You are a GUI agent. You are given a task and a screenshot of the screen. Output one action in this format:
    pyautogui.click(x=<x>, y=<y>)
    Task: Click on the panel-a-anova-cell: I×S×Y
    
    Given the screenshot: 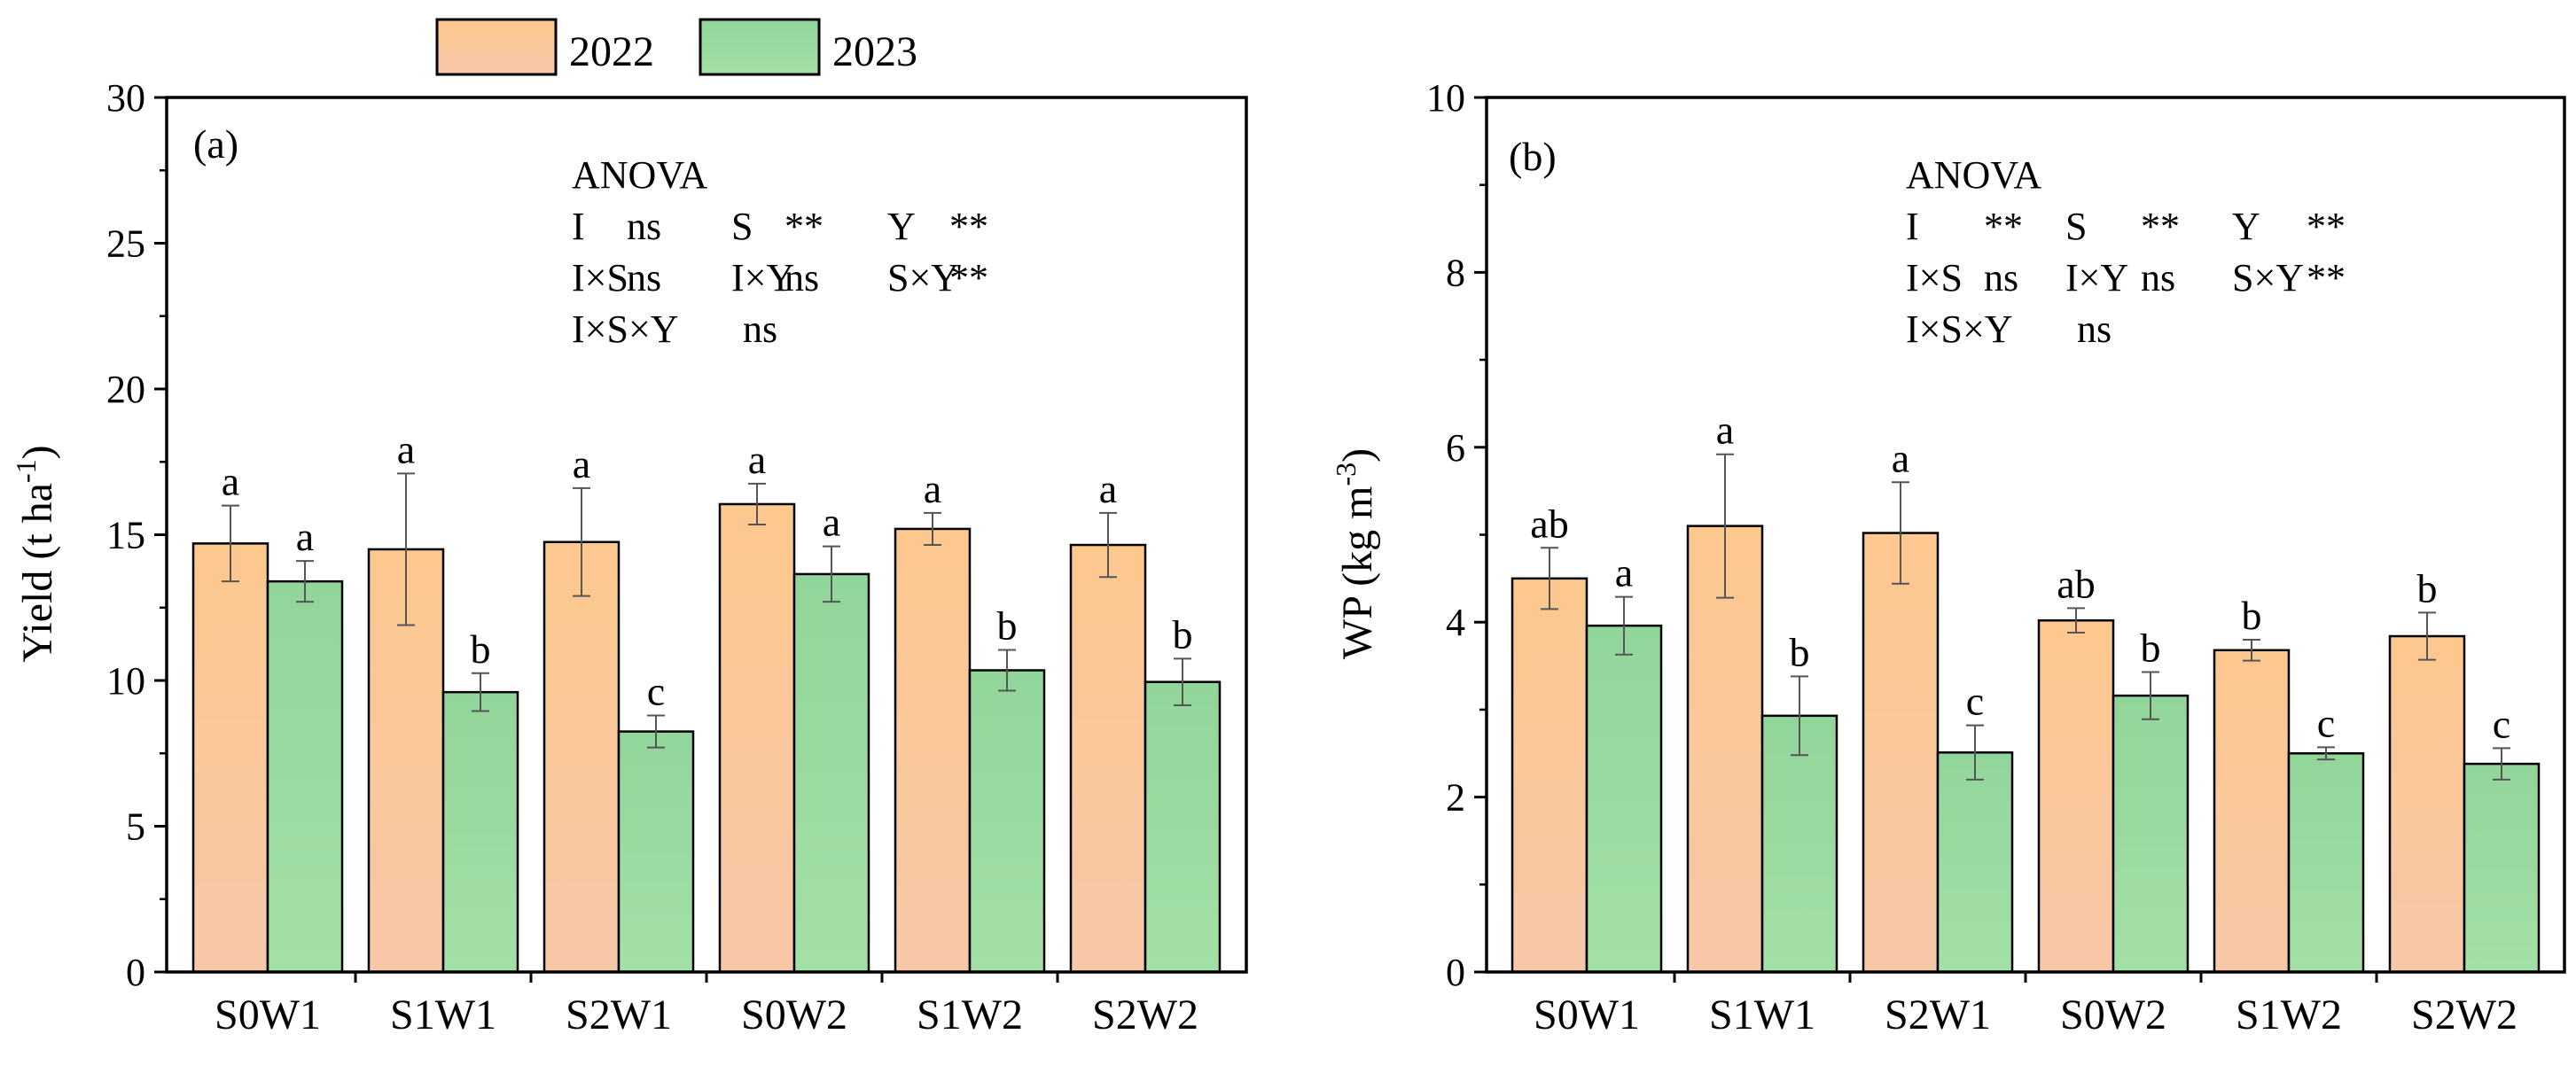 What is the action you would take?
    pyautogui.click(x=625, y=329)
    